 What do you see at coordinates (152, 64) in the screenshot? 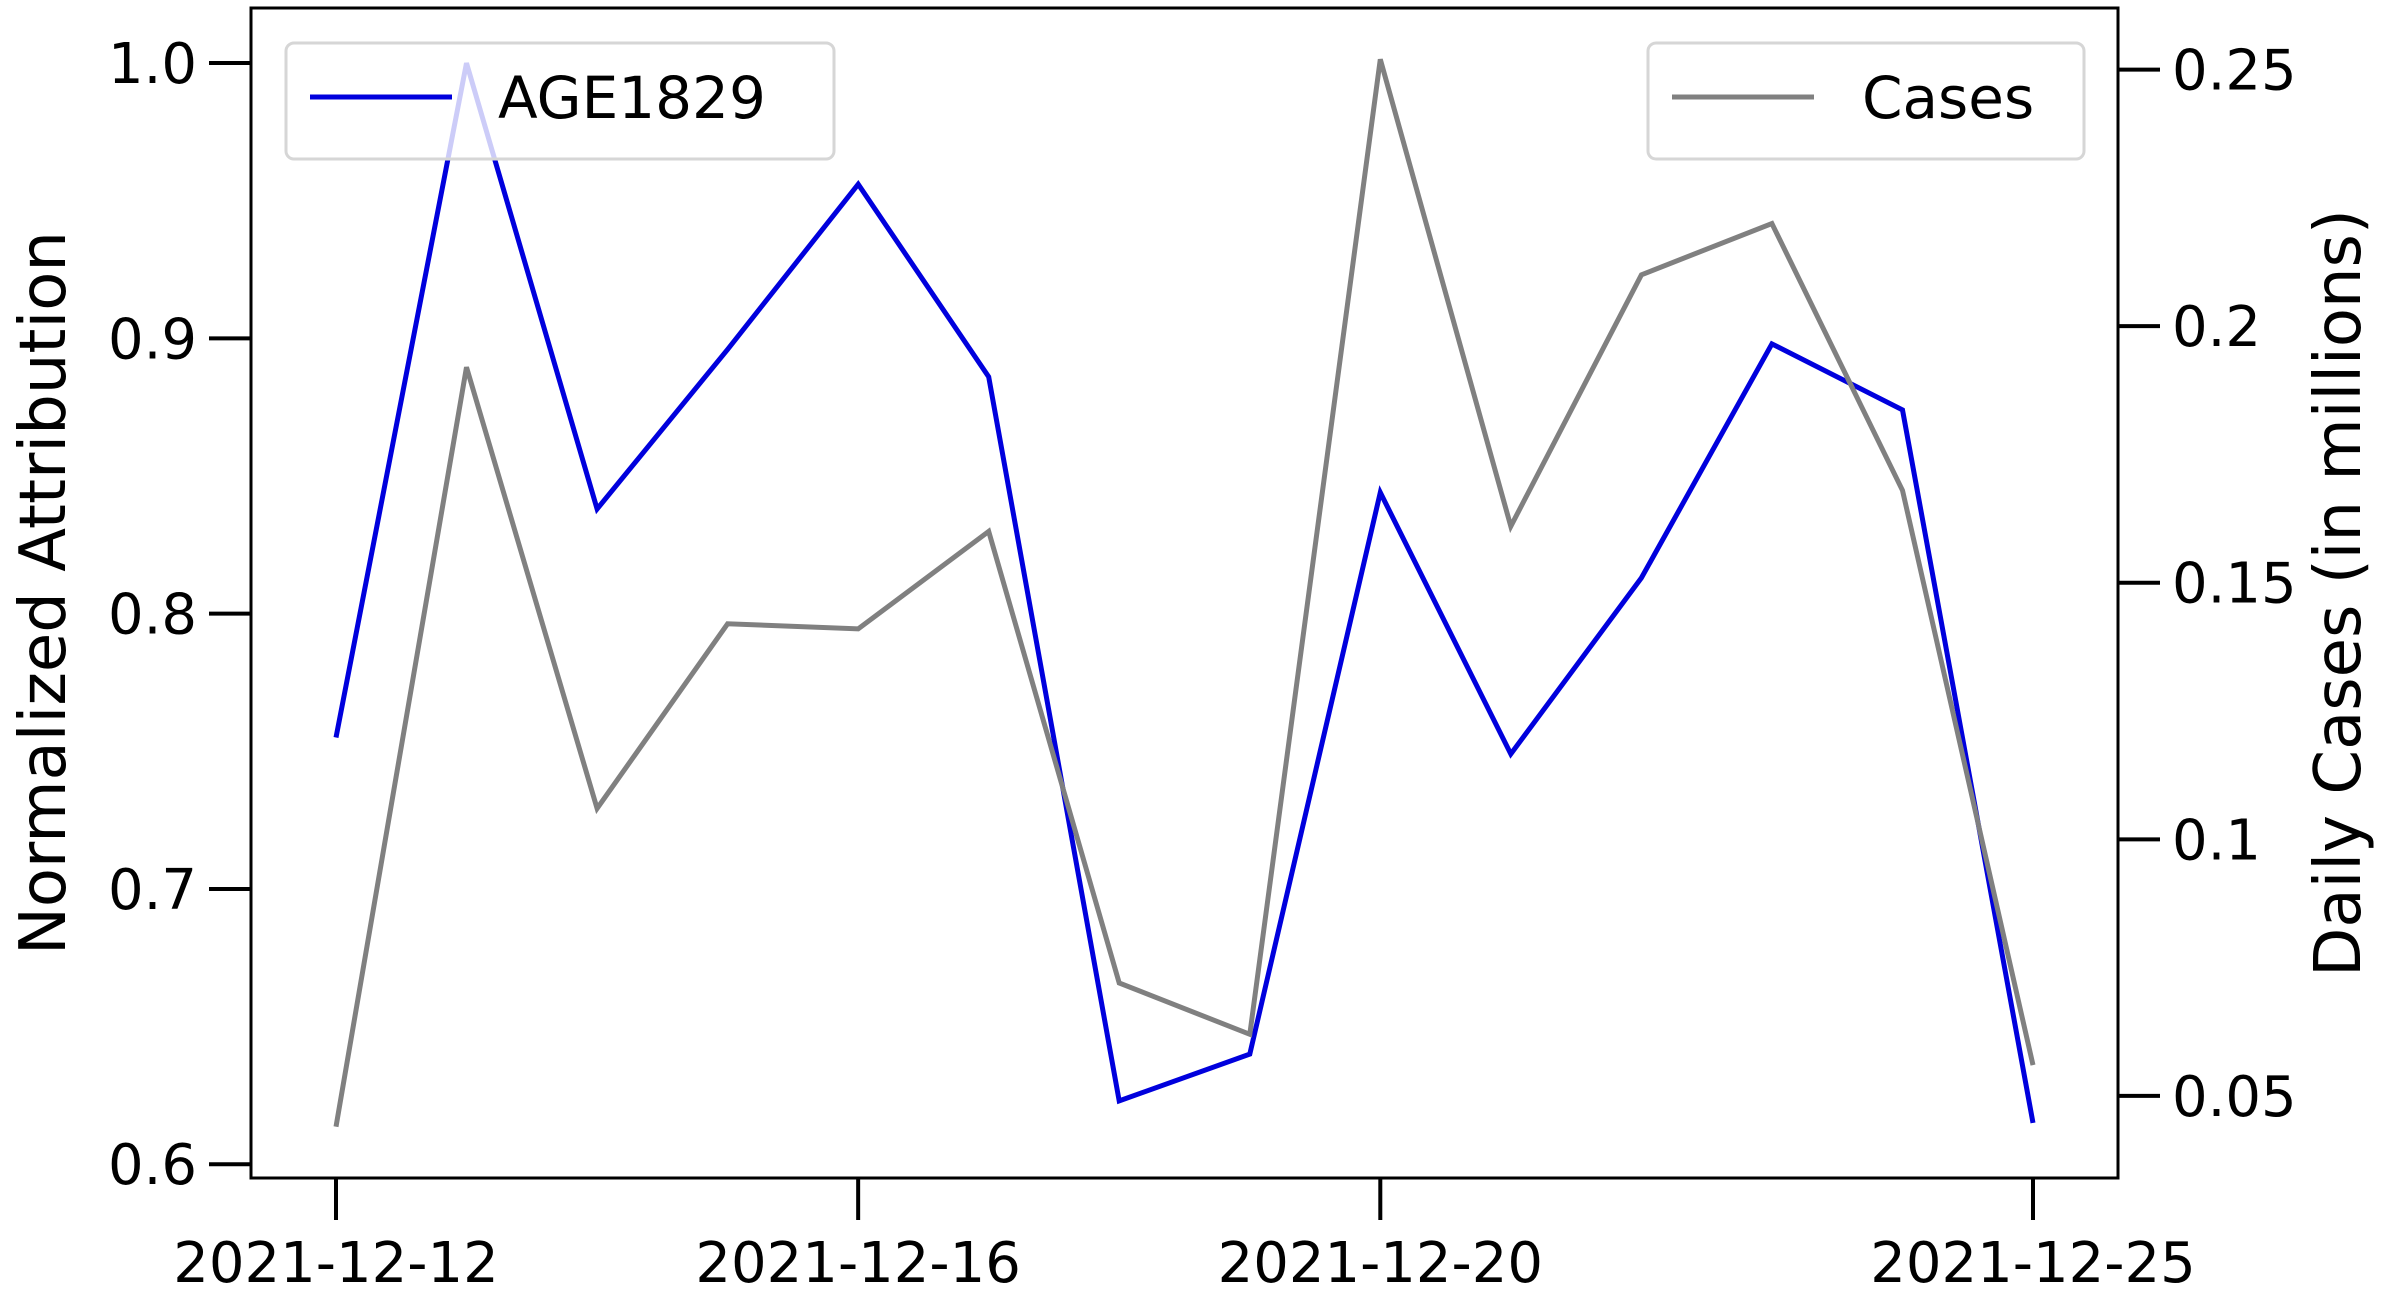
I see `y-left-tick-label: 1.0` at bounding box center [152, 64].